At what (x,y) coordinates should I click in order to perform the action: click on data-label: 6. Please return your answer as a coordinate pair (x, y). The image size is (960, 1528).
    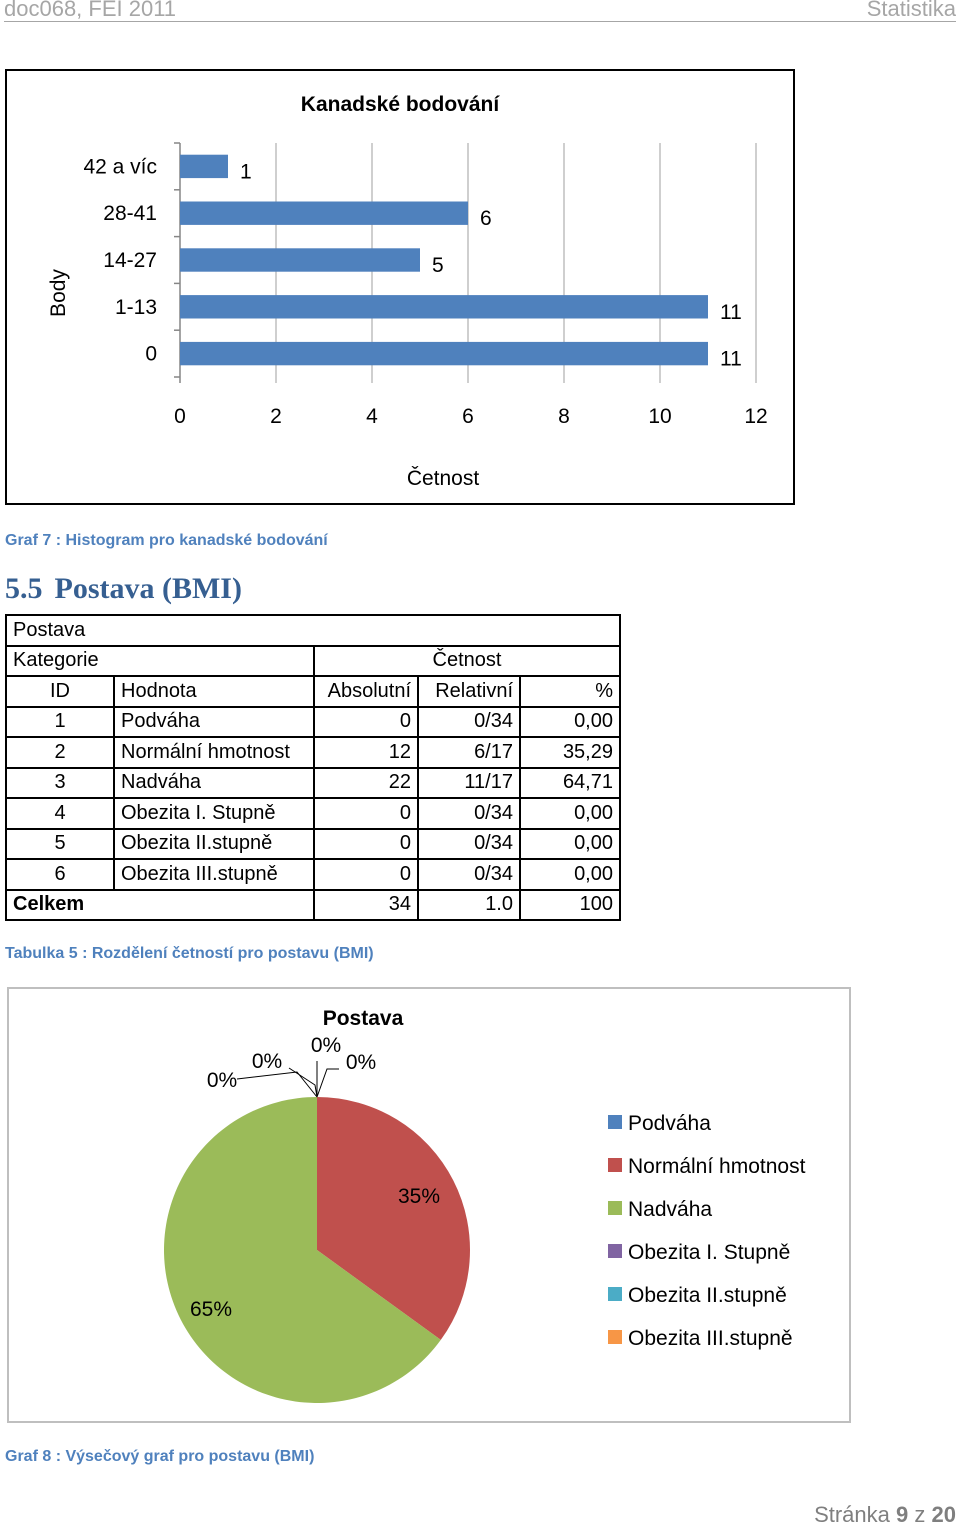
    Looking at the image, I should click on (486, 218).